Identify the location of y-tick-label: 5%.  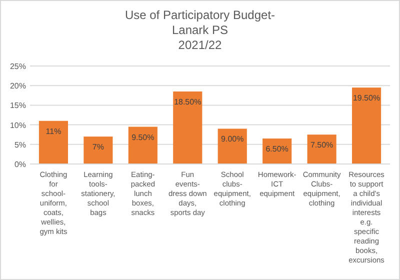
(20, 145).